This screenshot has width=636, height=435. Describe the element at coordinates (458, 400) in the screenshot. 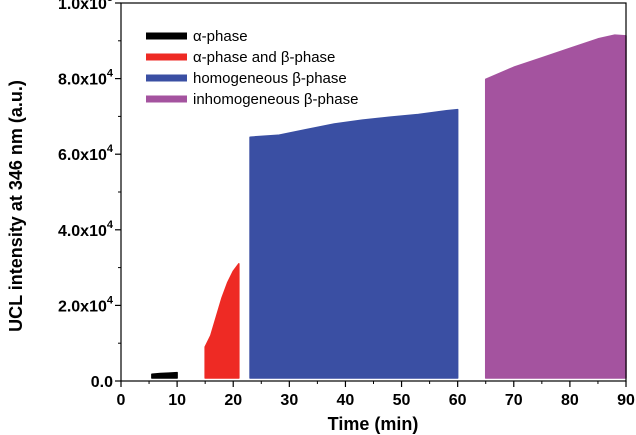

I see `x-tick-label: 60` at that location.